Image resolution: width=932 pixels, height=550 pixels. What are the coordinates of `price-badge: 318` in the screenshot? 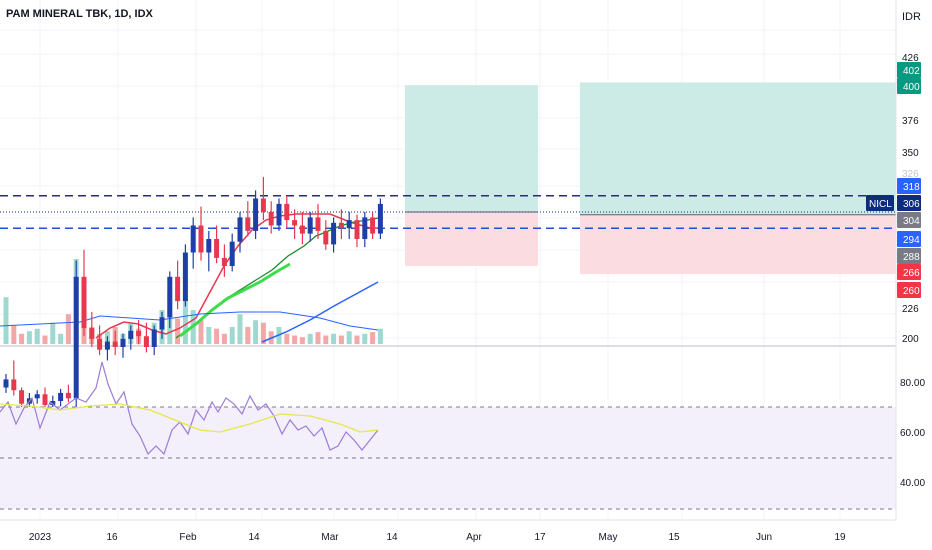 It's located at (909, 186).